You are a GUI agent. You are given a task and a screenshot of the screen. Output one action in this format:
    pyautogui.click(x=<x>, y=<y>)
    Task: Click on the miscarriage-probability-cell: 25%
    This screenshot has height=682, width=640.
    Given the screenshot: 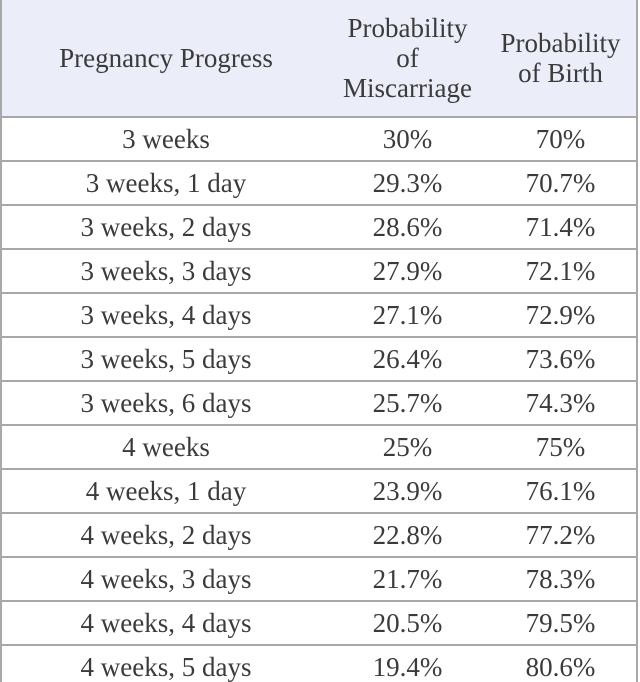 What is the action you would take?
    pyautogui.click(x=407, y=447)
    